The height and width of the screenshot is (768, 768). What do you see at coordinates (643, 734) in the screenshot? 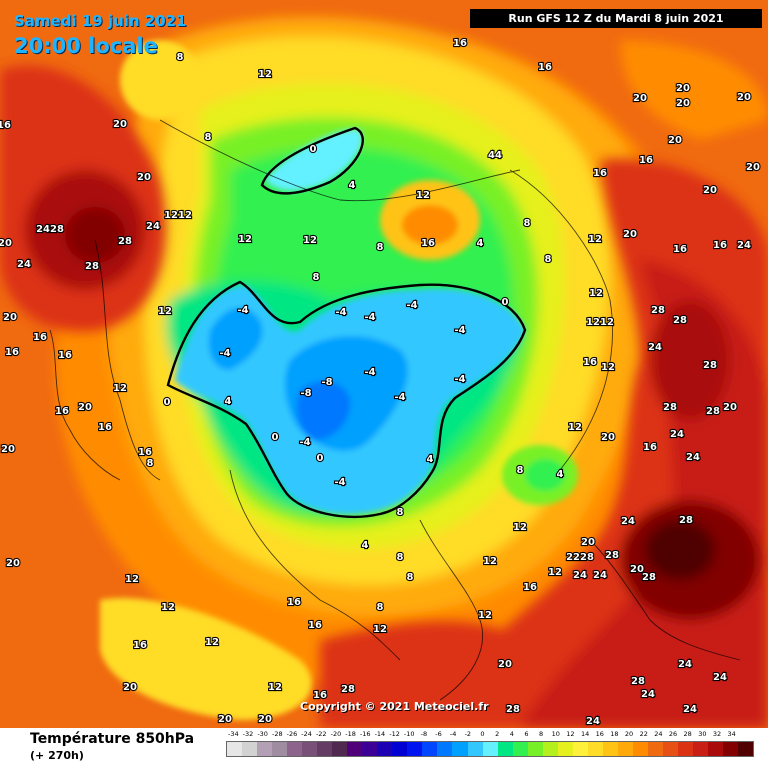
I see `legend-label: 22` at bounding box center [643, 734].